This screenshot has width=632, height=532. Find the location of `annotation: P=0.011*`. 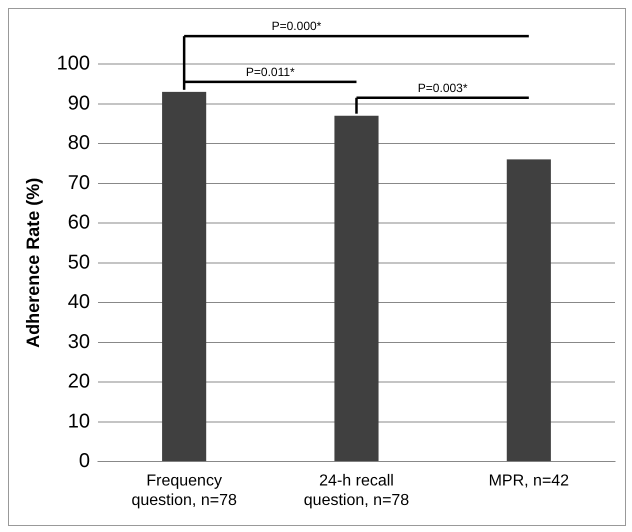

annotation: P=0.011* is located at coordinates (271, 71).